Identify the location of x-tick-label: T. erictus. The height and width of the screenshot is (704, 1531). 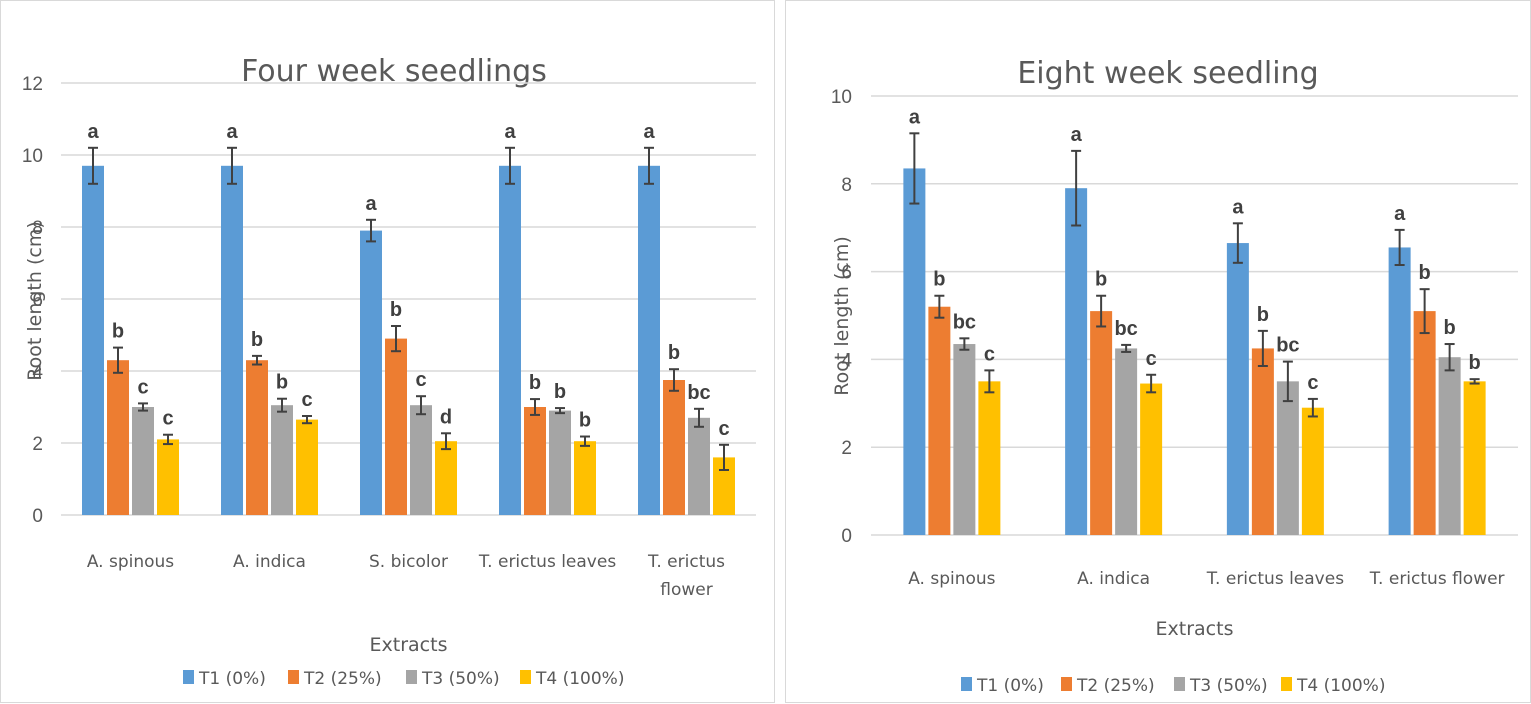
(686, 562).